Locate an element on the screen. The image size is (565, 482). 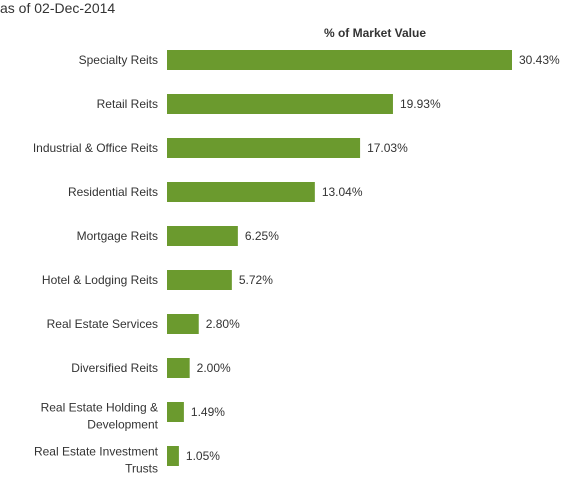
bar-value-label: 30.43% is located at coordinates (539, 60).